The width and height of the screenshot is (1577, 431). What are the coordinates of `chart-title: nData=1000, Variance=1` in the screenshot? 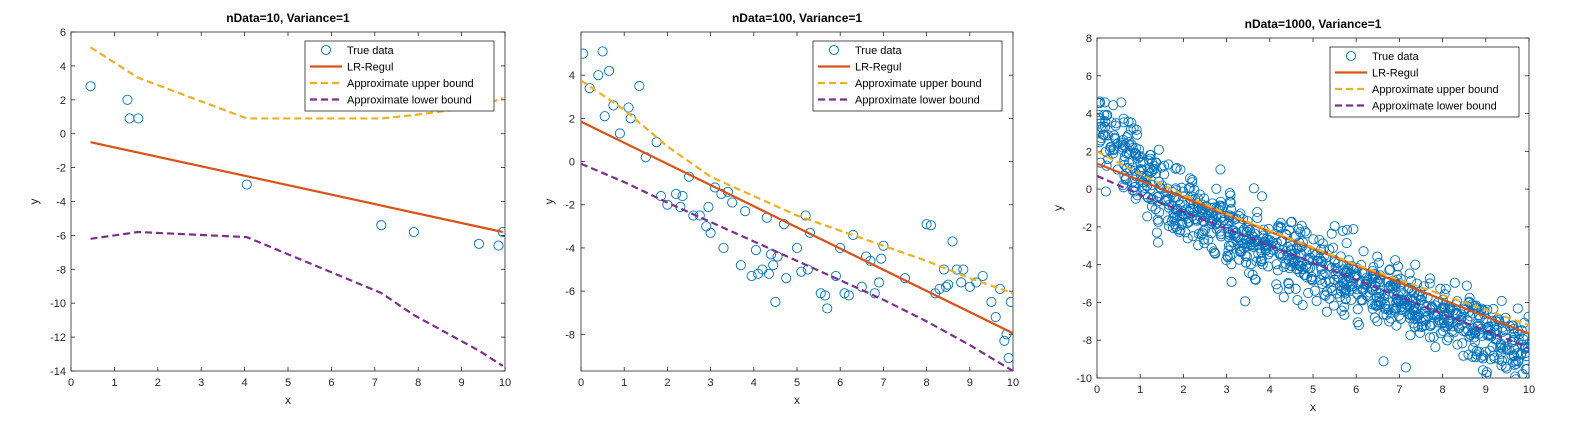 It's located at (1313, 24).